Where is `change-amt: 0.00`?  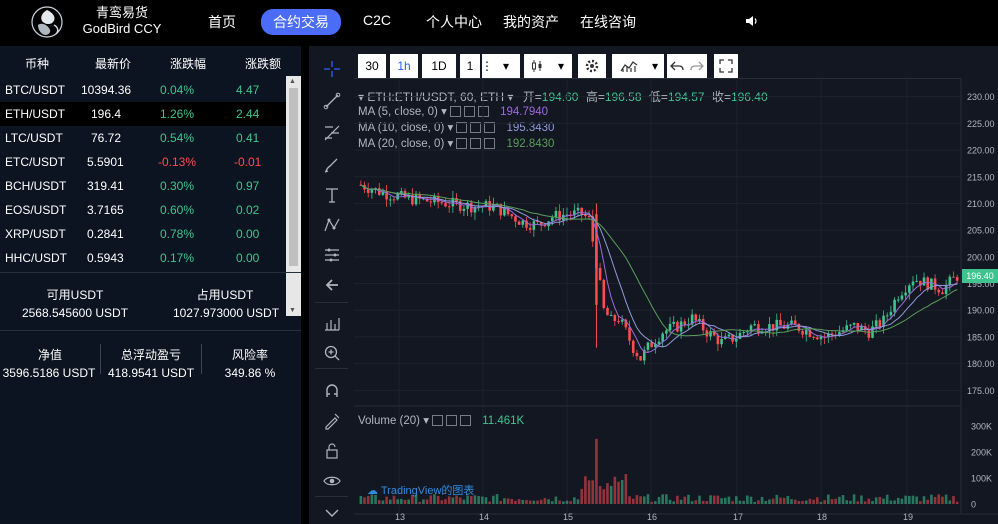
change-amt: 0.00 is located at coordinates (248, 258).